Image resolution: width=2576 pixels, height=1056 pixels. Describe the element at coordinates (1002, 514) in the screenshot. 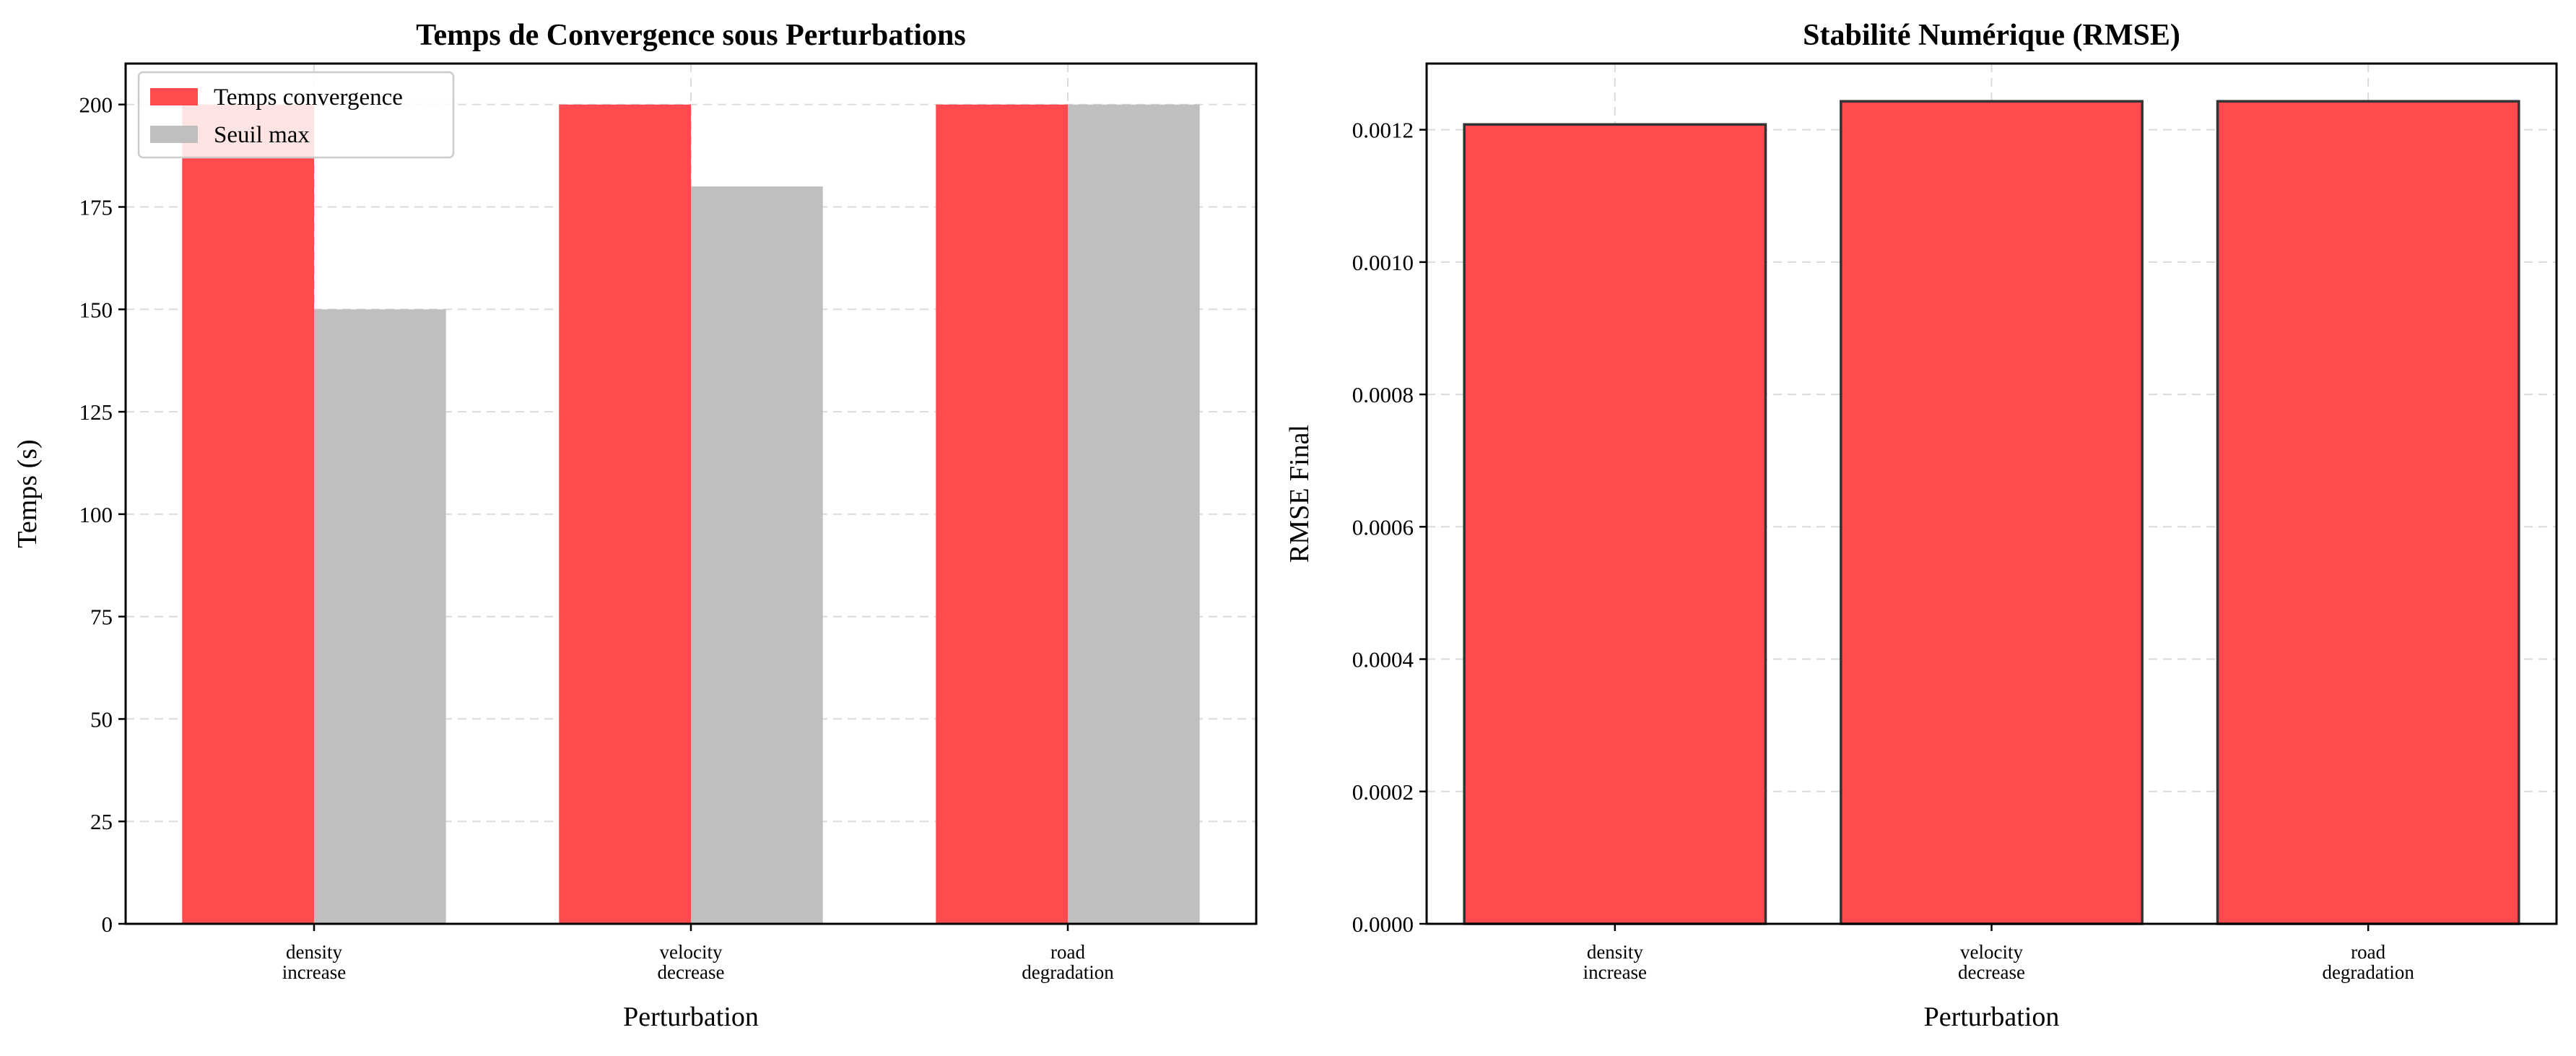

I see `bar-temps-convergence-road-degradation` at that location.